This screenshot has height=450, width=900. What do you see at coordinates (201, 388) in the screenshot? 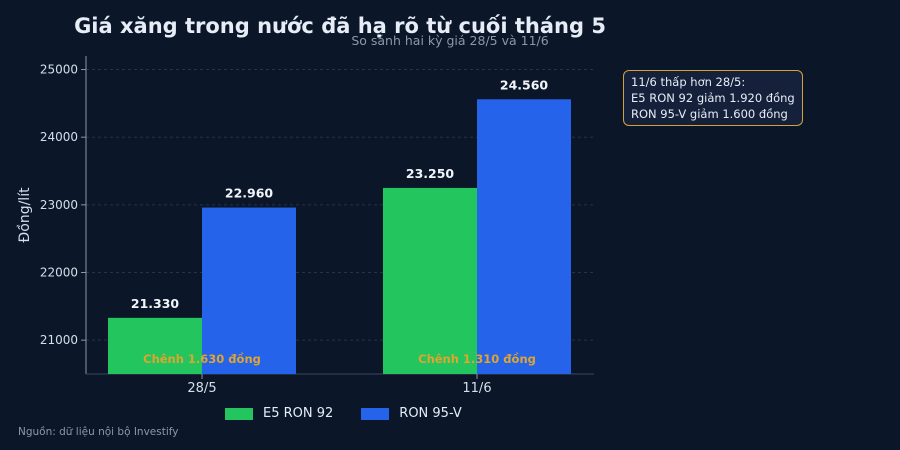
I see `x-tick-label: 28/5` at bounding box center [201, 388].